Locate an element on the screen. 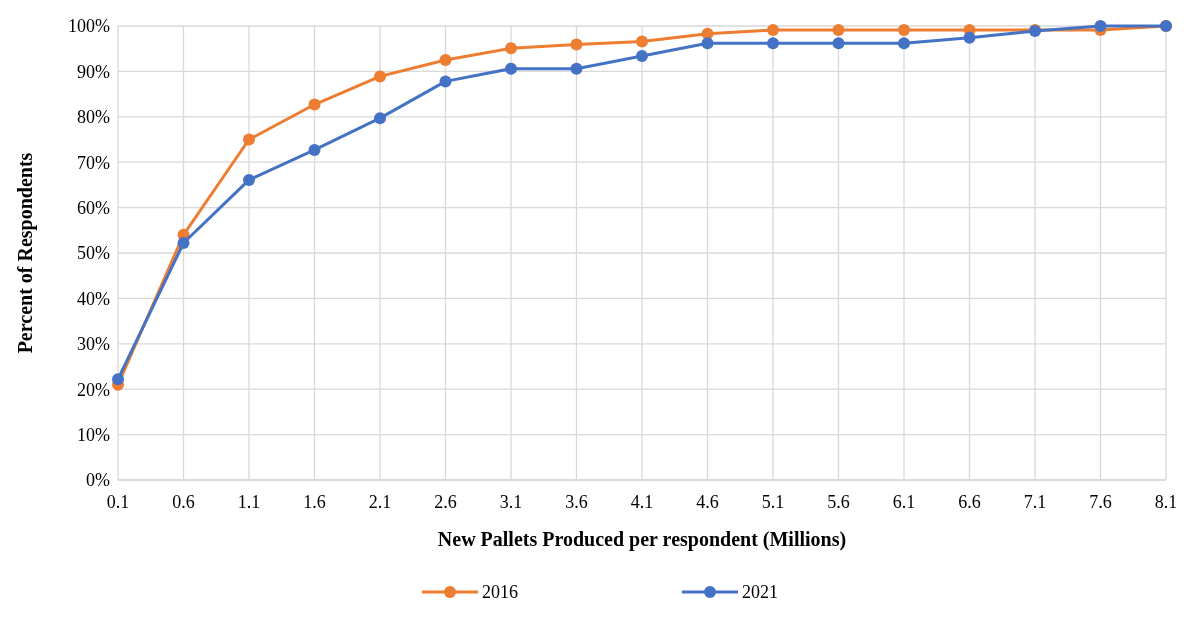 This screenshot has width=1198, height=620. x-tick-label: 7.1 is located at coordinates (1035, 502).